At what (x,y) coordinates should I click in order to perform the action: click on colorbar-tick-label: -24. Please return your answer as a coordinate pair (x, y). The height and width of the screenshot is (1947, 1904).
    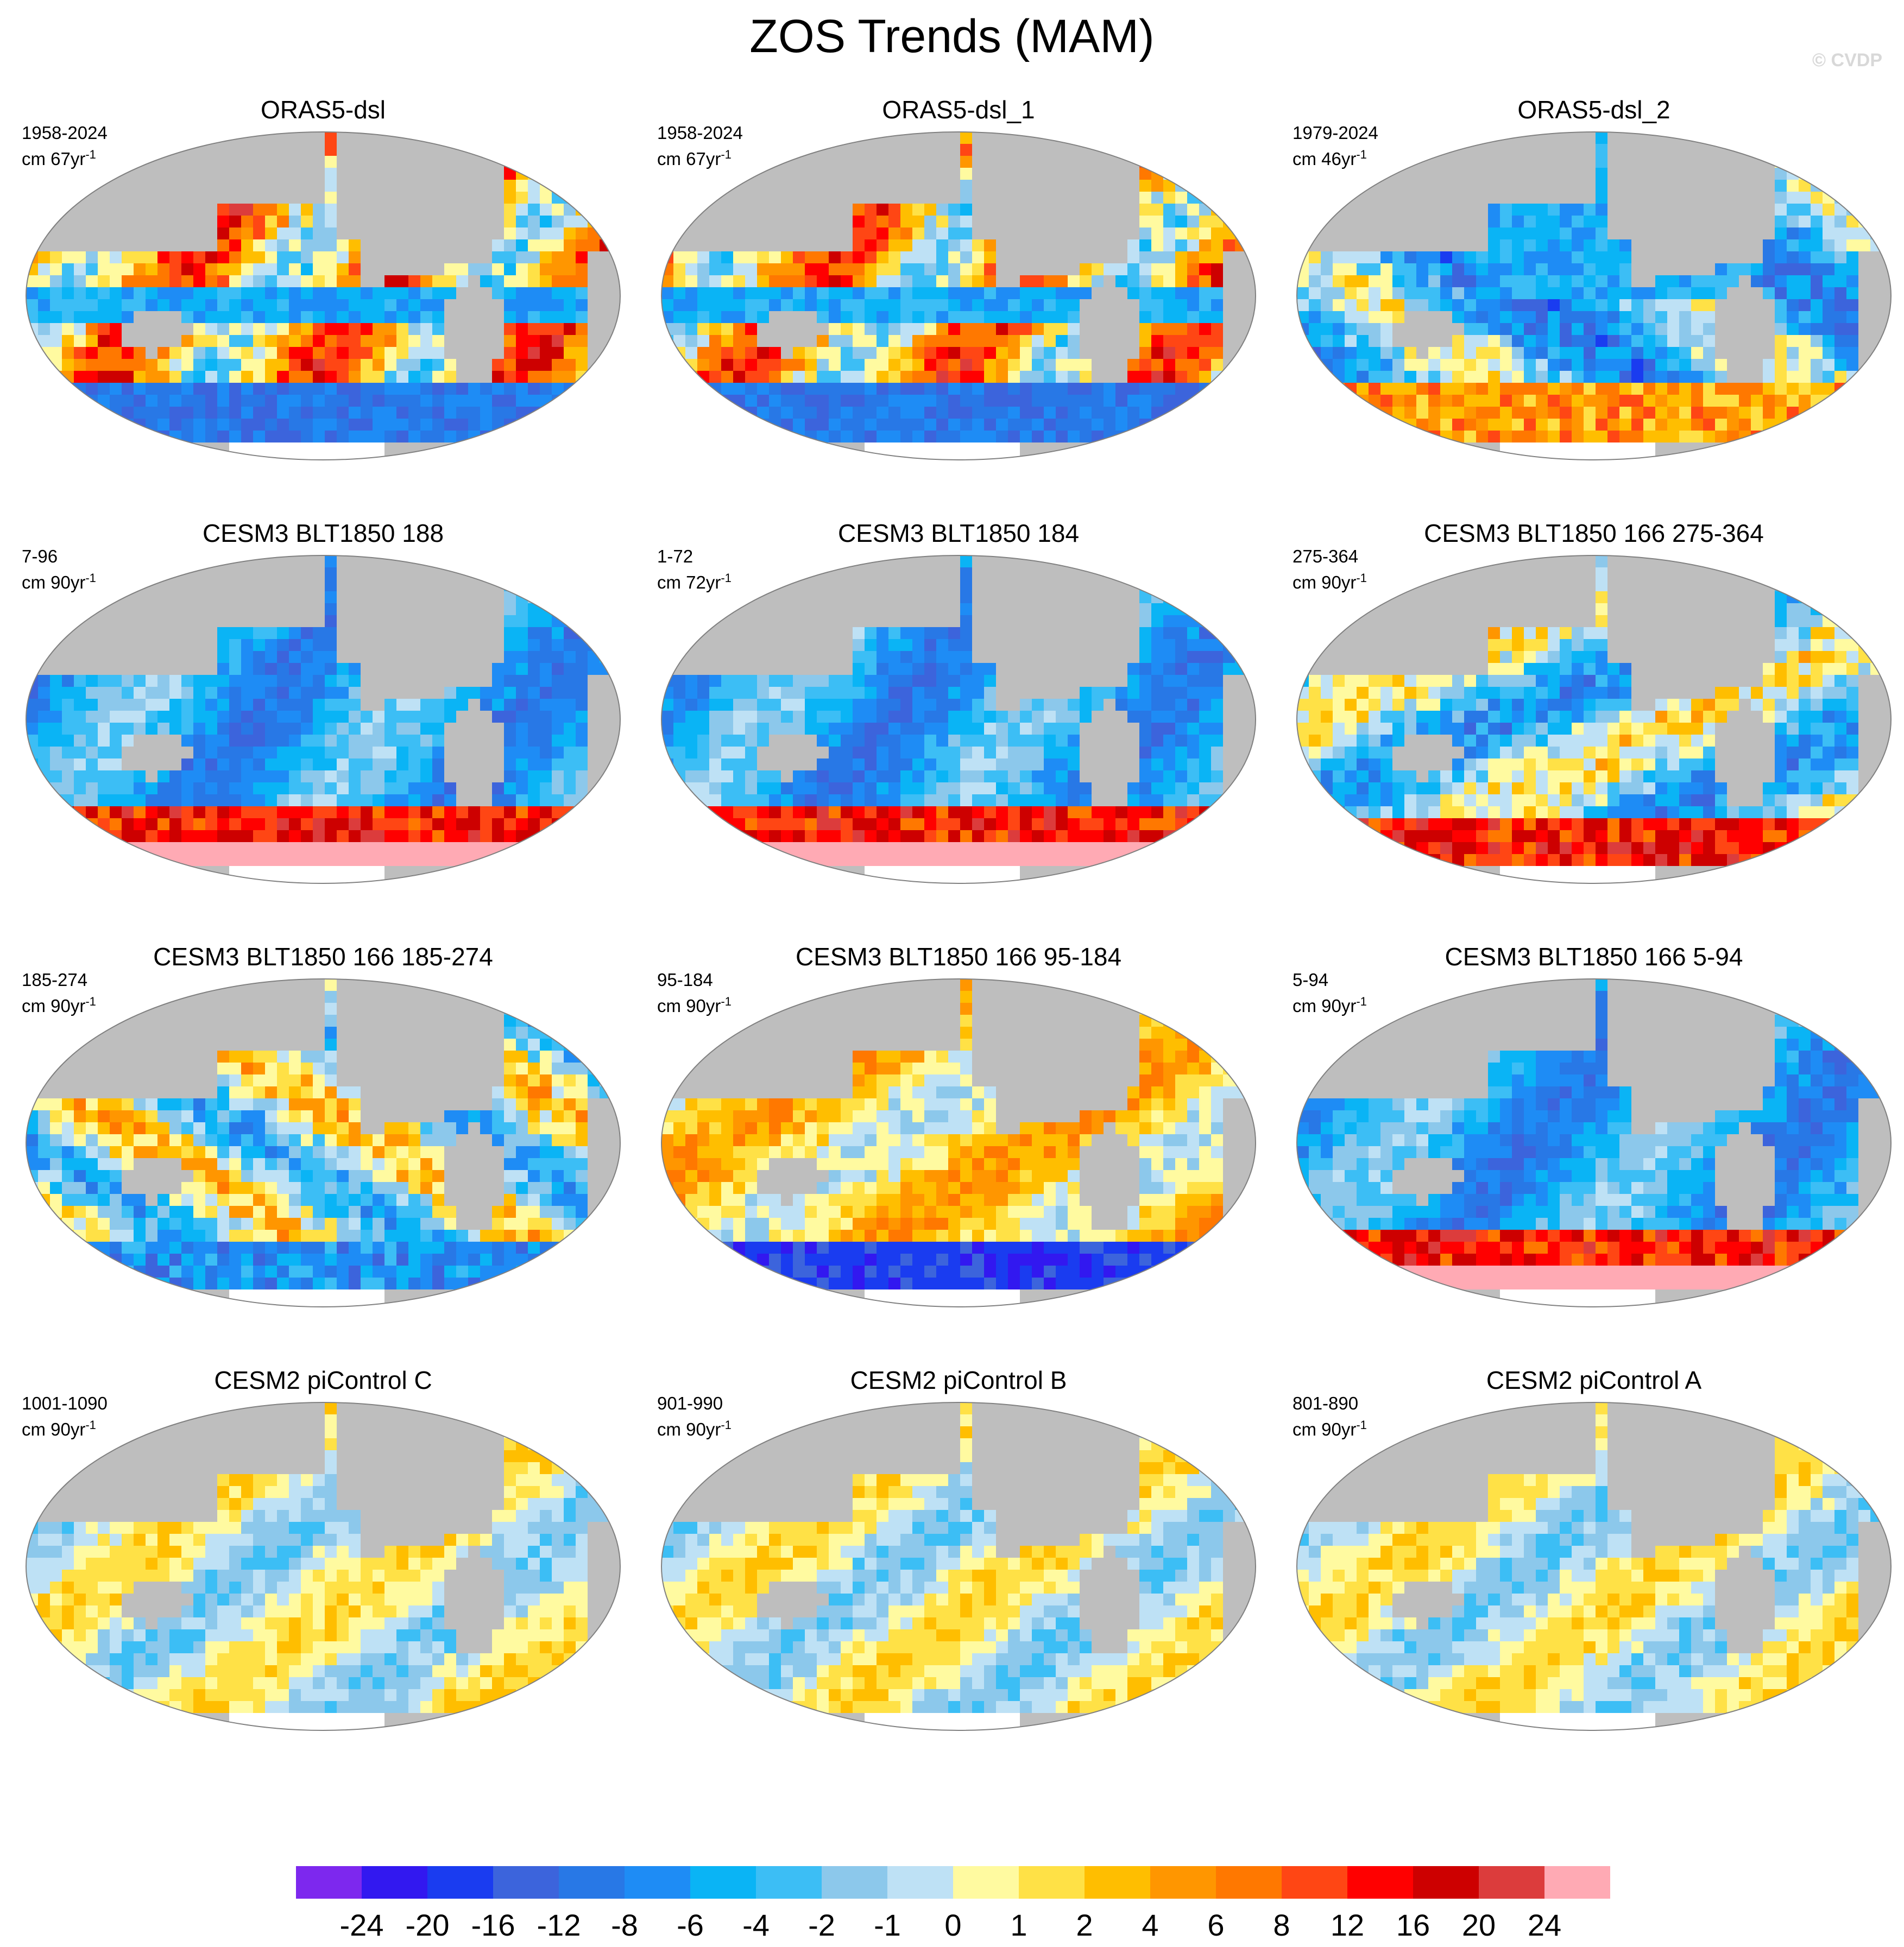
    Looking at the image, I should click on (362, 1925).